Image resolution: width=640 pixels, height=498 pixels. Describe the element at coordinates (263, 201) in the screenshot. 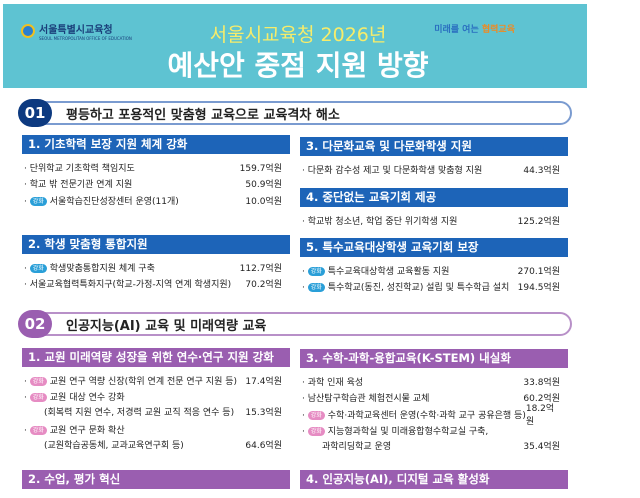

I see `item-amount: 10.0억원` at that location.